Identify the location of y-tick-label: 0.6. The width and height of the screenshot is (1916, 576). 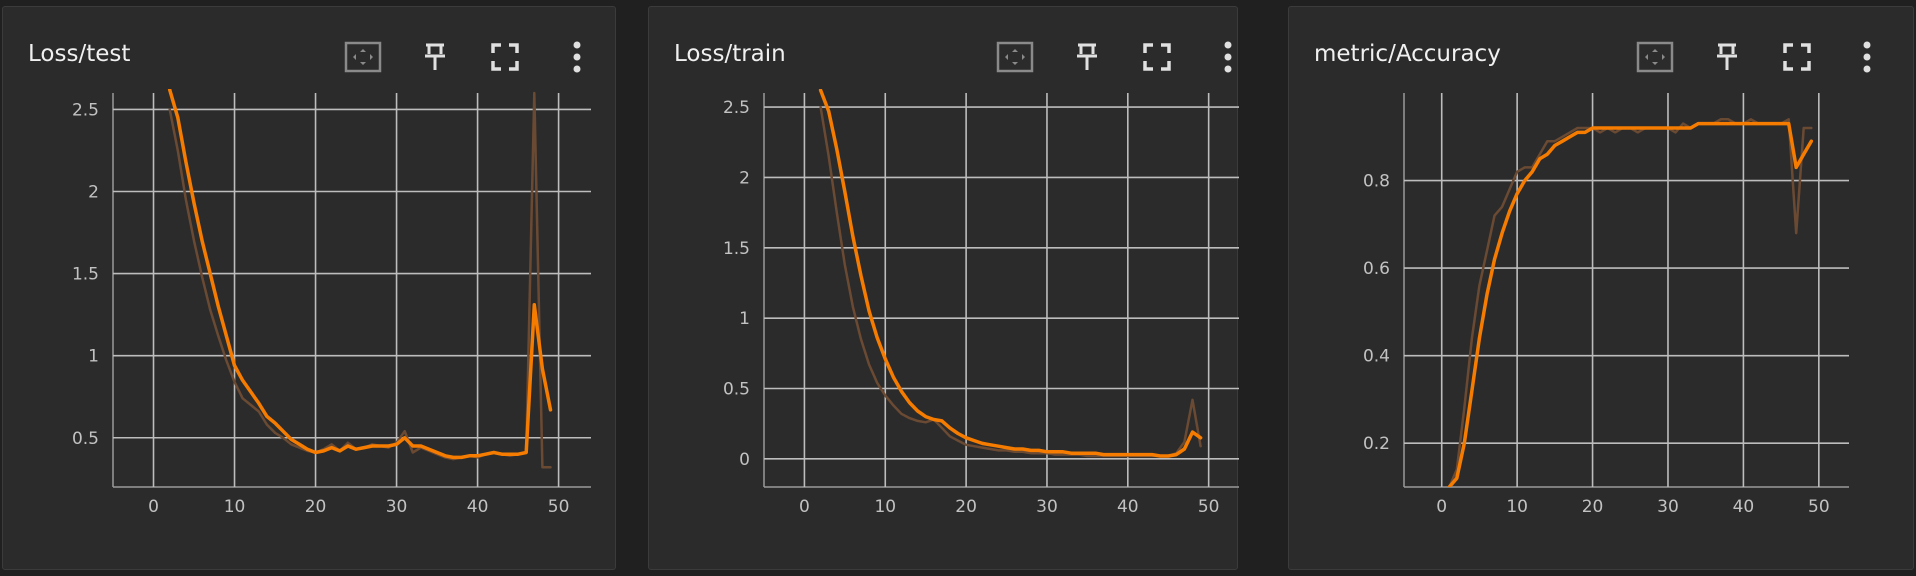
(1376, 269).